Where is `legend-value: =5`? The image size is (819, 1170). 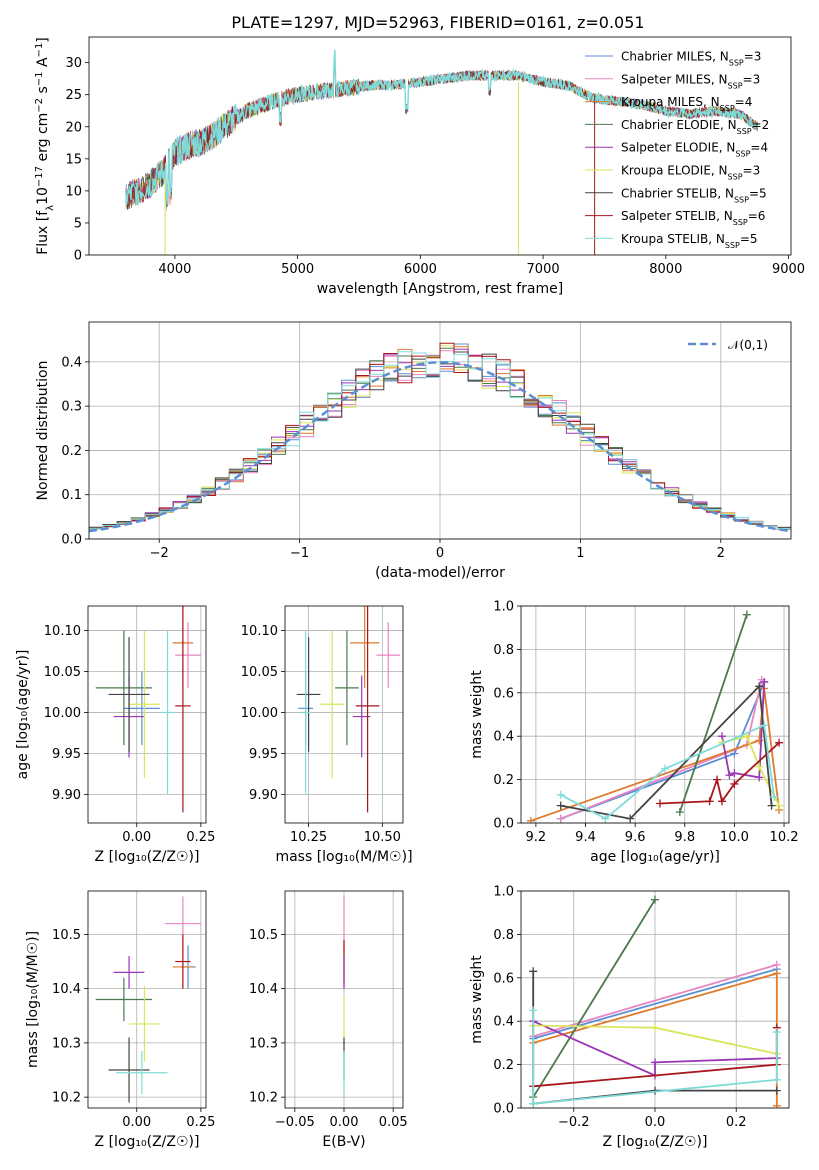
legend-value: =5 is located at coordinates (749, 239).